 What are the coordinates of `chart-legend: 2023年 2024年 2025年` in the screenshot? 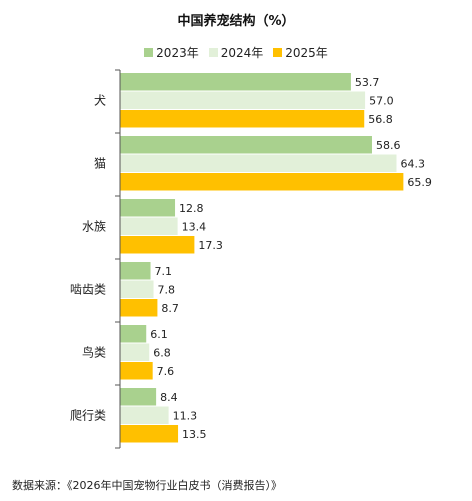 It's located at (236, 52).